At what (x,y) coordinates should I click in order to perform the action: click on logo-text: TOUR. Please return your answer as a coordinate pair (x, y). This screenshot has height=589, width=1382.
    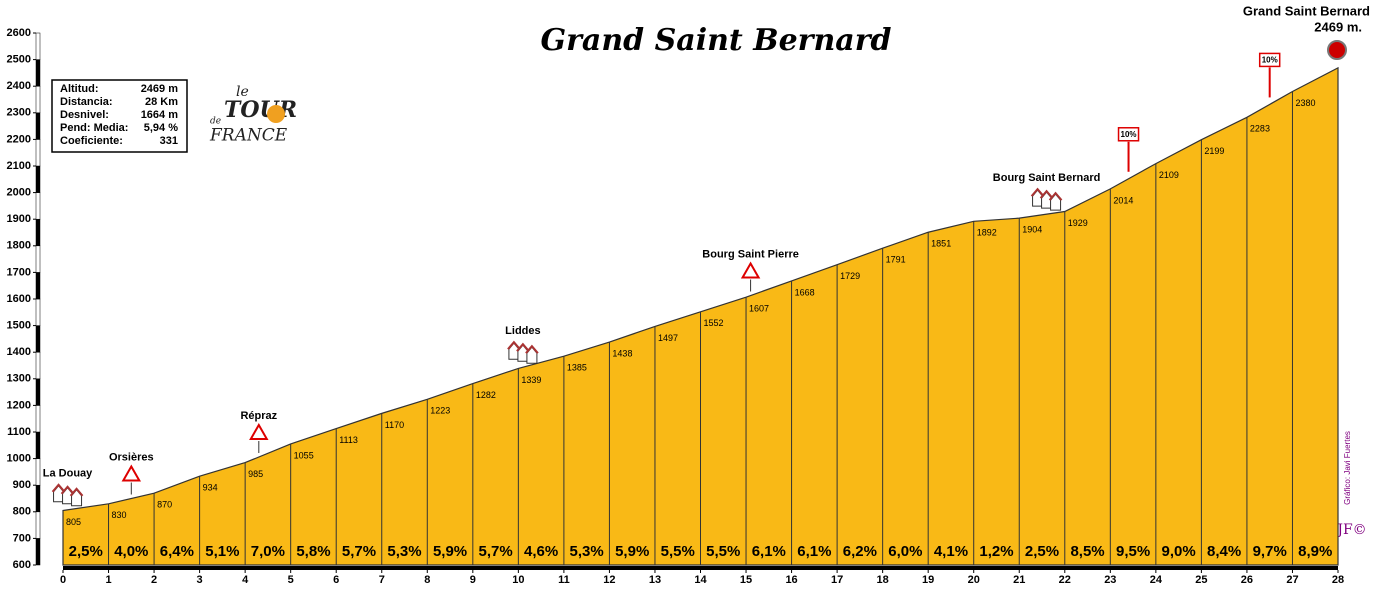
    Looking at the image, I should click on (260, 110).